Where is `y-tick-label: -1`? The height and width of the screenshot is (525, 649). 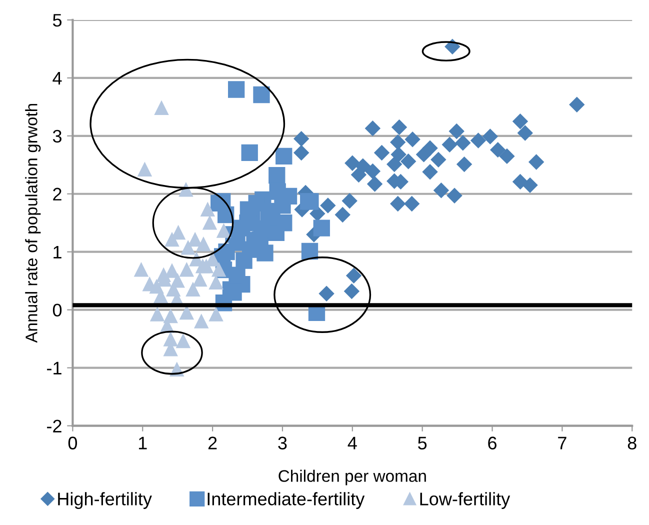
y-tick-label: -1 is located at coordinates (54, 368).